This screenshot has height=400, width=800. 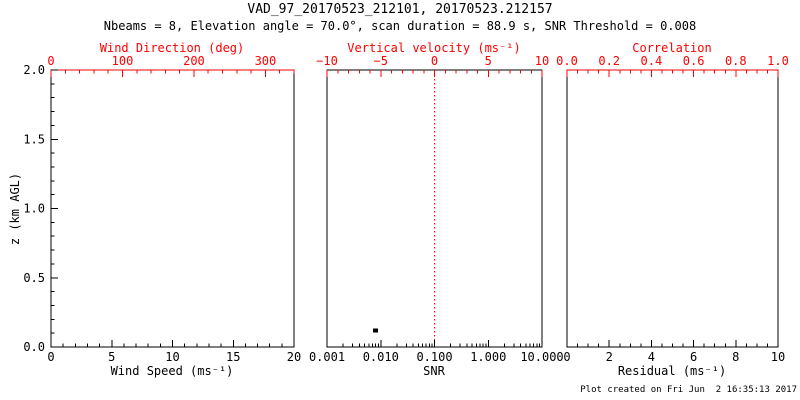 What do you see at coordinates (434, 371) in the screenshot?
I see `snr-axis-title: SNR` at bounding box center [434, 371].